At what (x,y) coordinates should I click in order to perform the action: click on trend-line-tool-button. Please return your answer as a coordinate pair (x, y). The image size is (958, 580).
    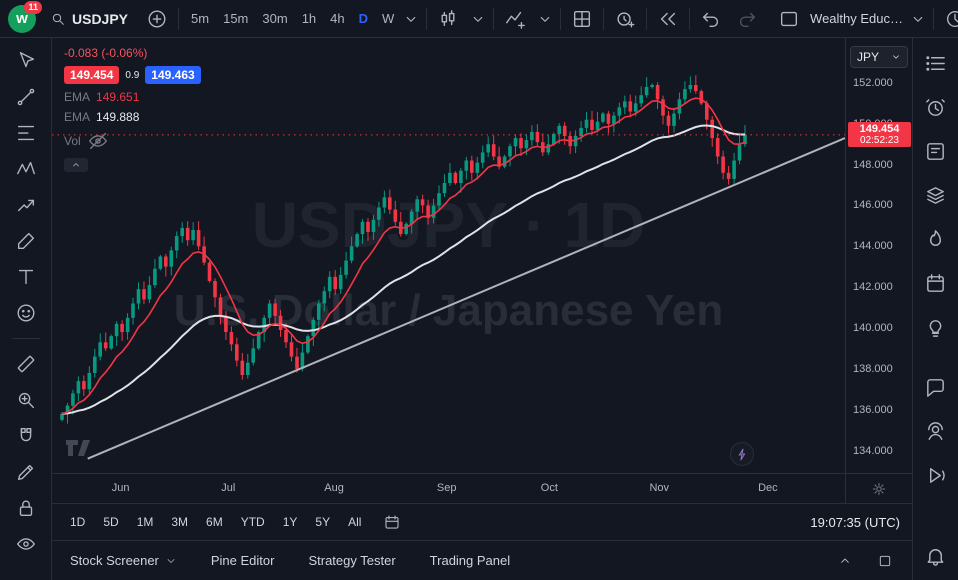
    Looking at the image, I should click on (26, 97).